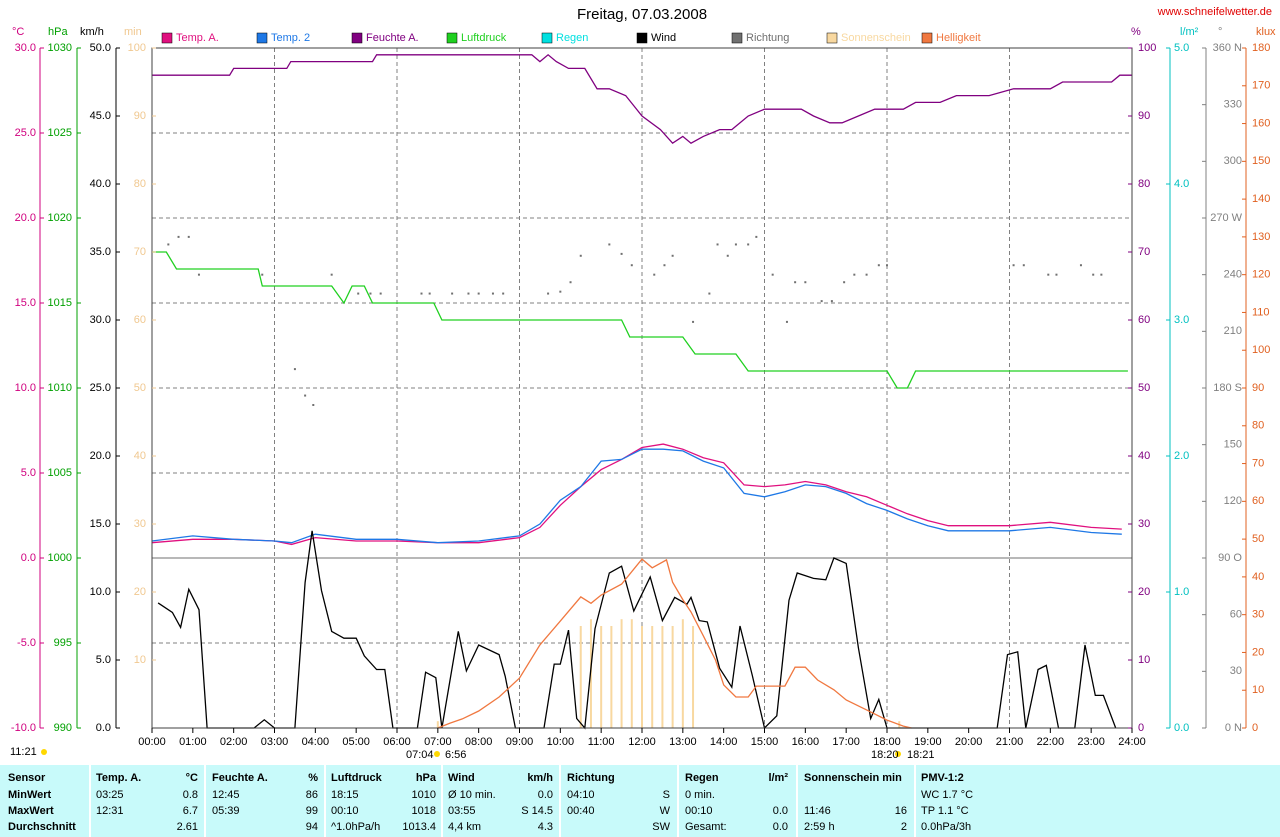 This screenshot has width=1280, height=837. I want to click on table-header-cell: Wind, so click(461, 778).